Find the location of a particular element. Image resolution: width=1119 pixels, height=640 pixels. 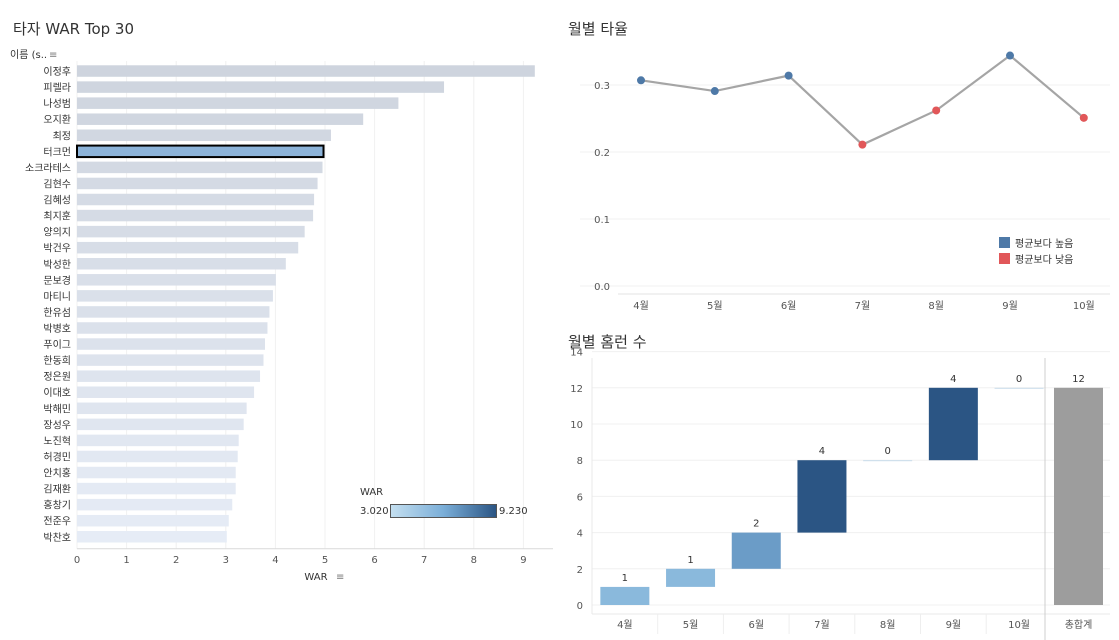

y-tick-label: 8 is located at coordinates (580, 461).